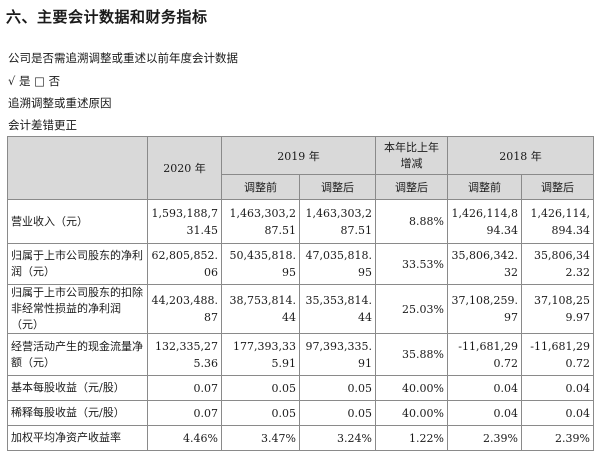 This screenshot has width=600, height=453. I want to click on header-change-after: 调整后, so click(411, 187).